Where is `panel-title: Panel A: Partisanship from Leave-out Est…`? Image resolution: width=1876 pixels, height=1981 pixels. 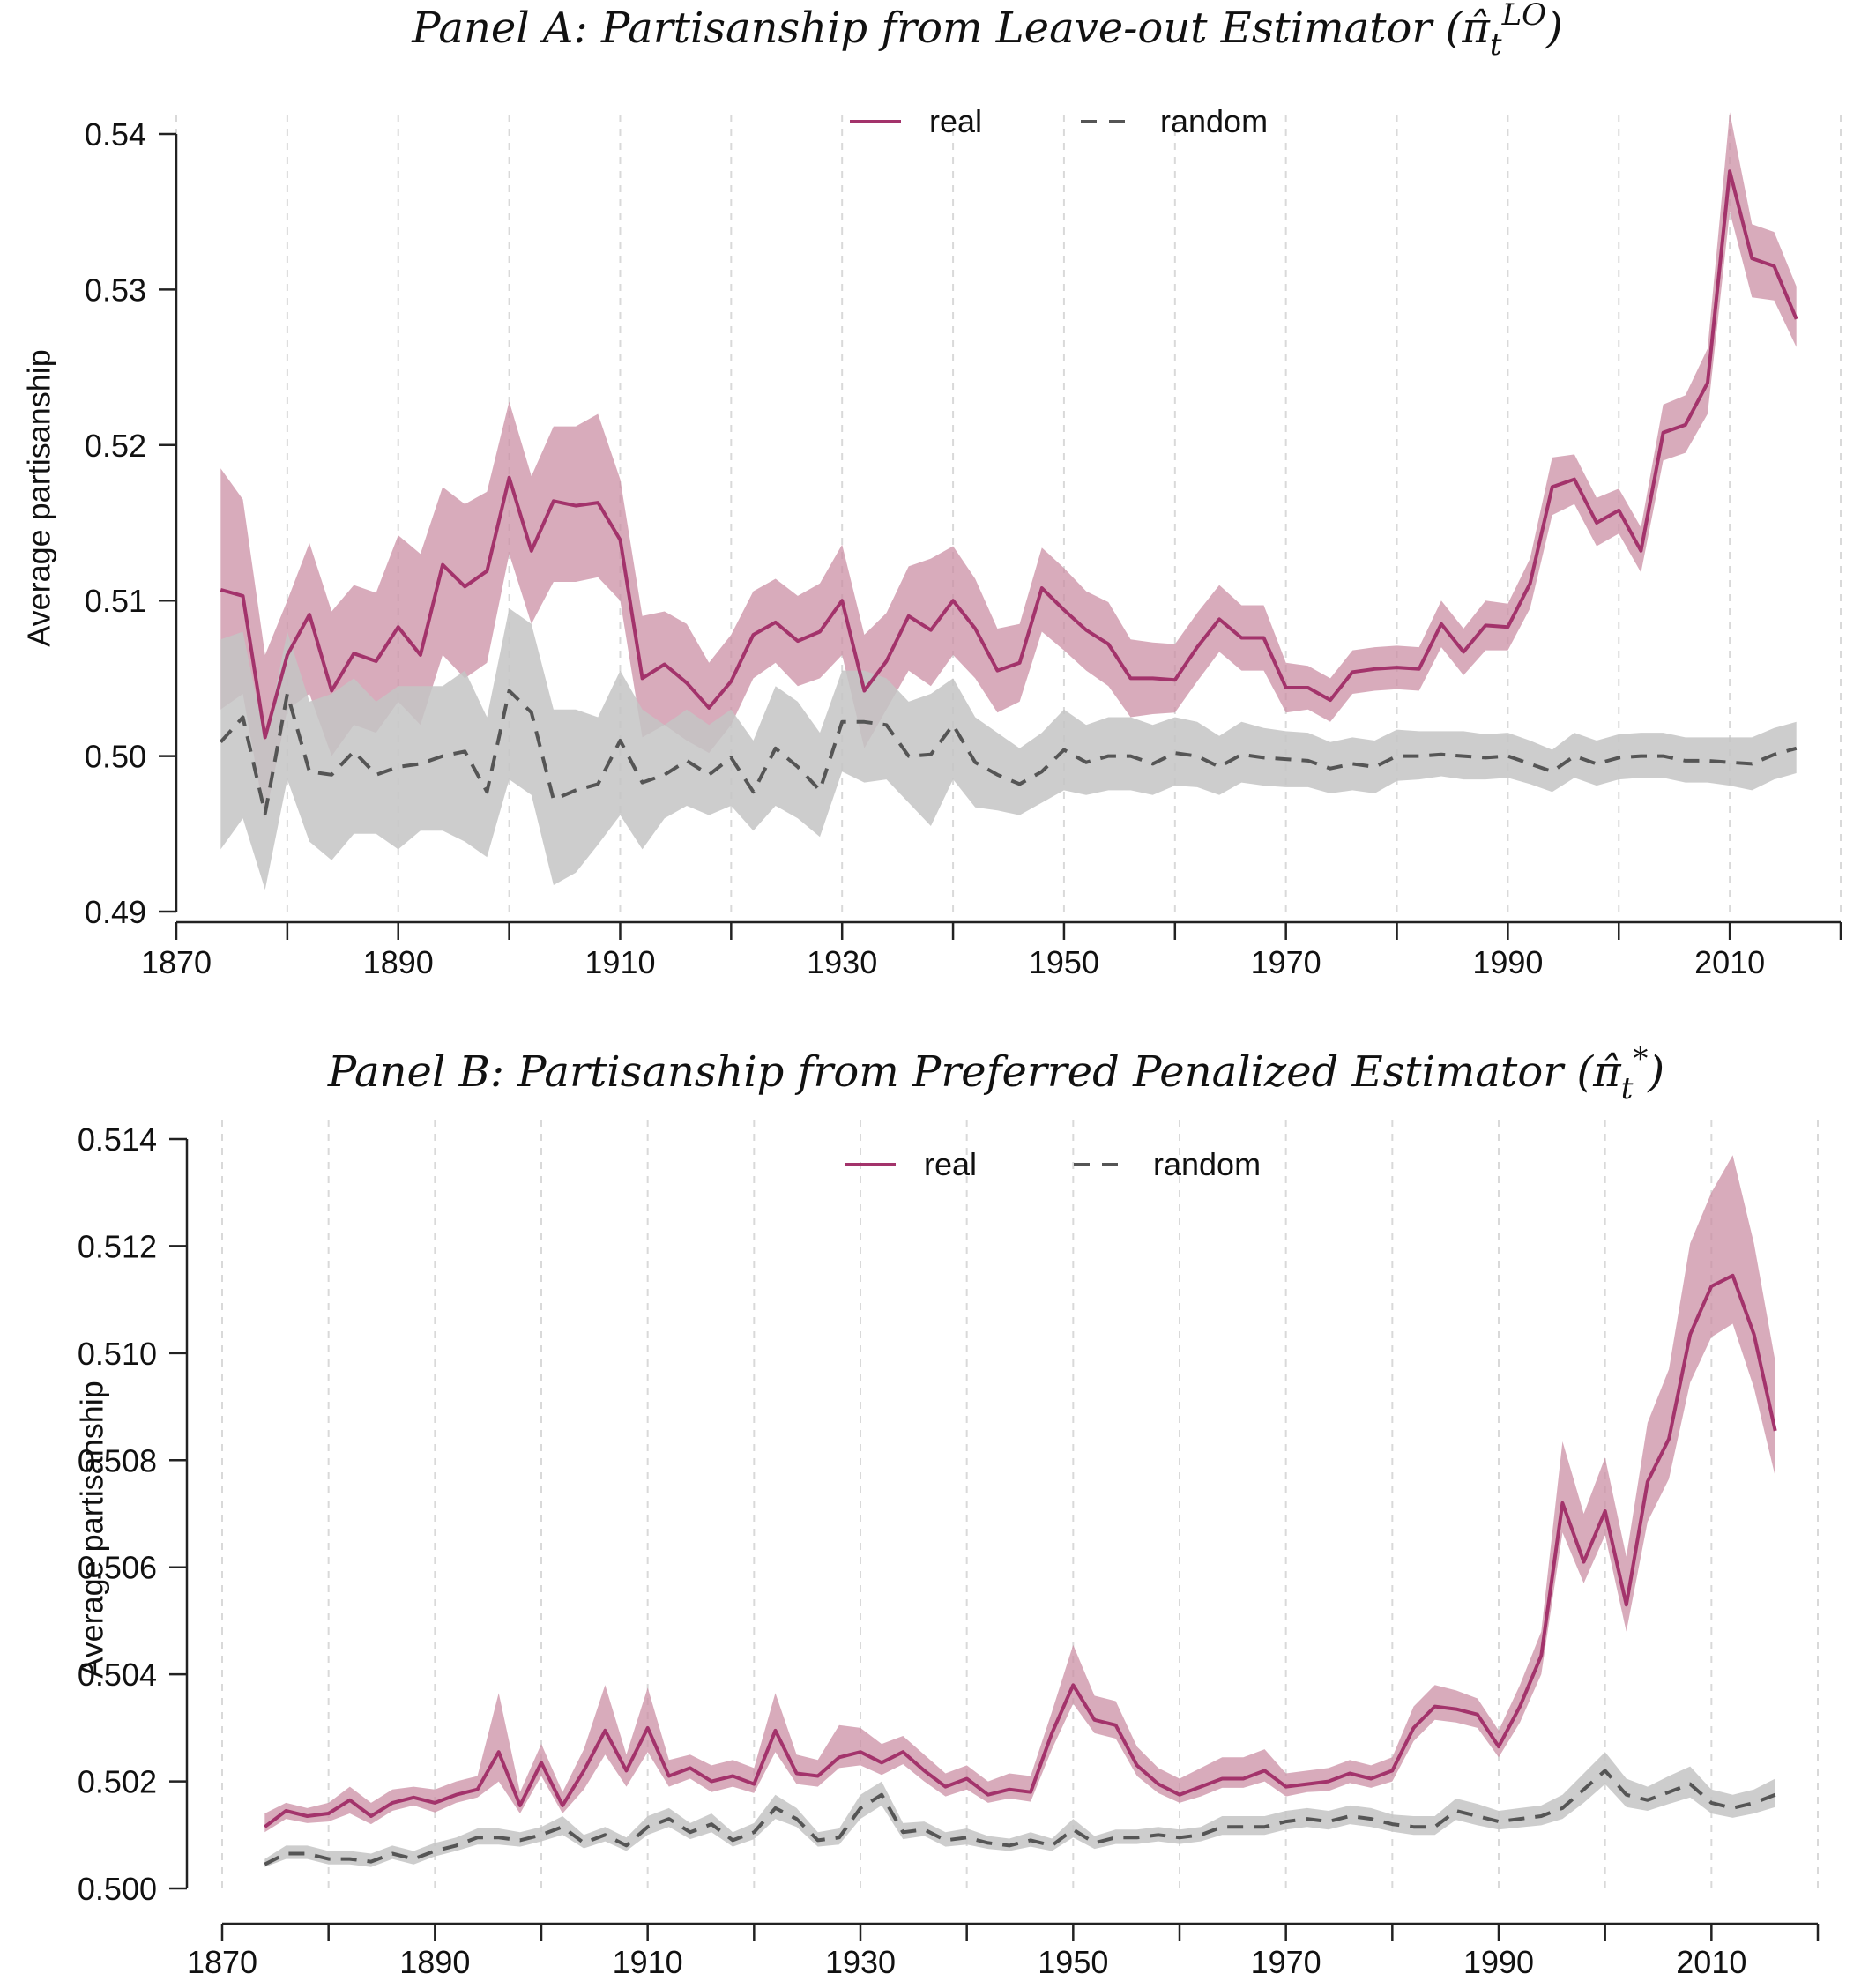
panel-title: Panel A: Partisanship from Leave-out Est… is located at coordinates (987, 31).